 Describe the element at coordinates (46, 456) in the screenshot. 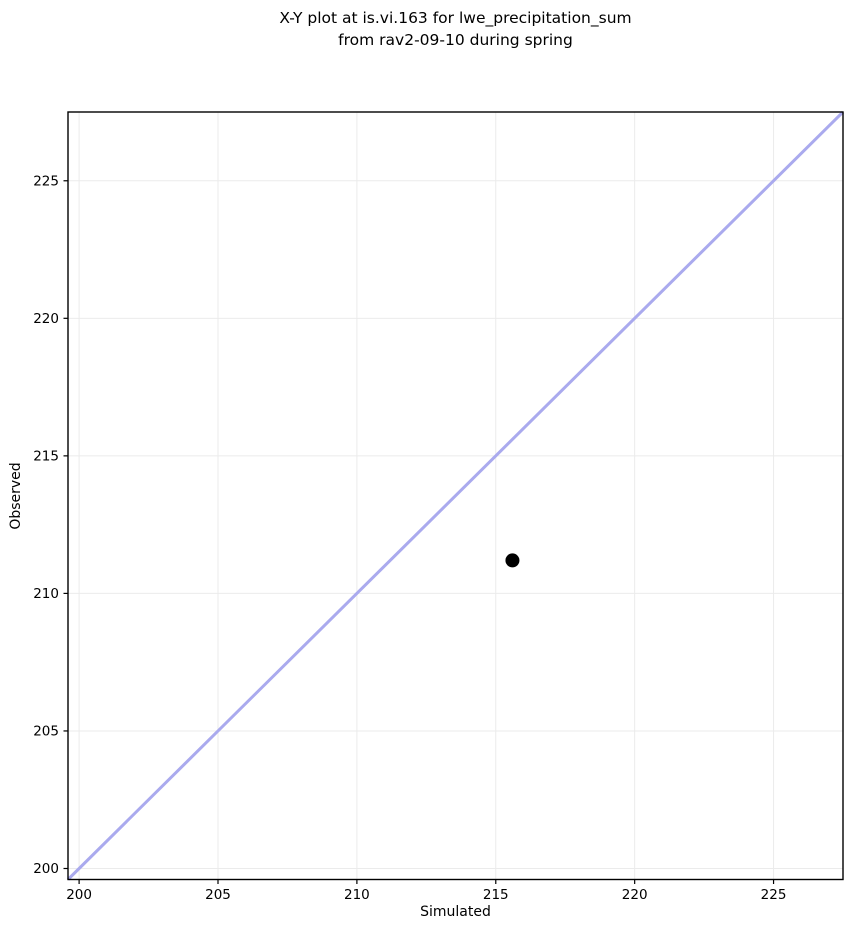

I see `y-tick-label: 215` at that location.